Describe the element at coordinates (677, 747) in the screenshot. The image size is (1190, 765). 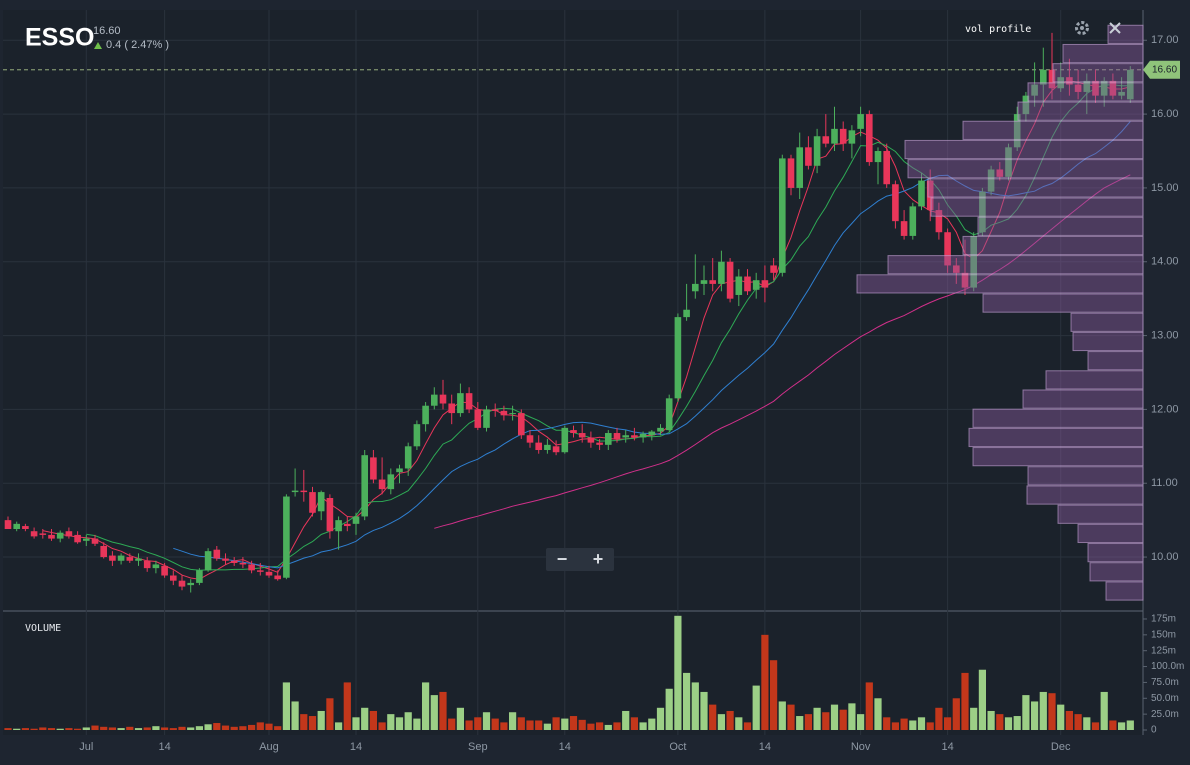
I see `x-tick-label: Oct` at that location.